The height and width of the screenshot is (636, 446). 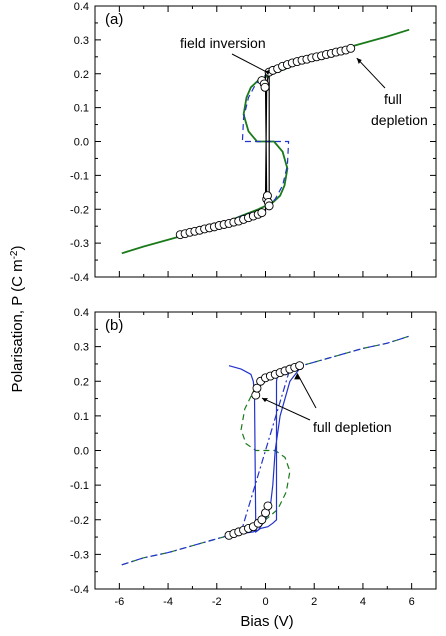 I want to click on x-tick-label: -6, so click(x=119, y=602).